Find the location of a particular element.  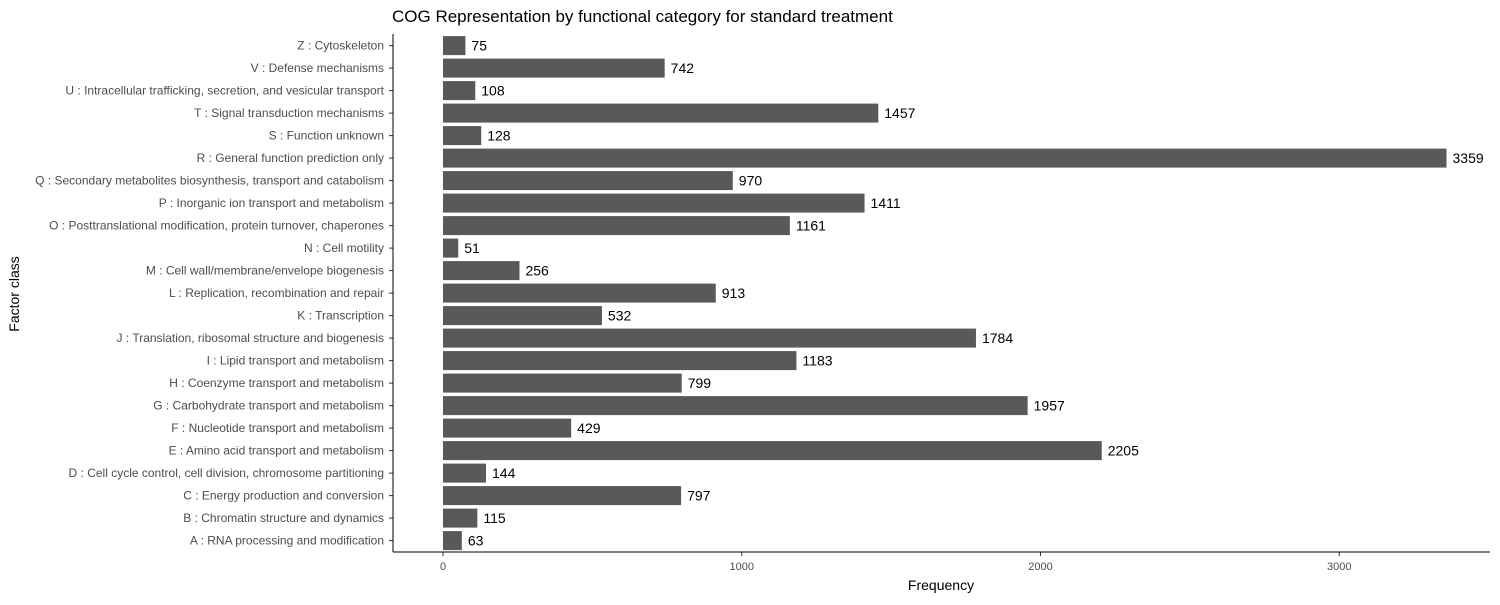

category-label: N : Cell motility is located at coordinates (344, 248).